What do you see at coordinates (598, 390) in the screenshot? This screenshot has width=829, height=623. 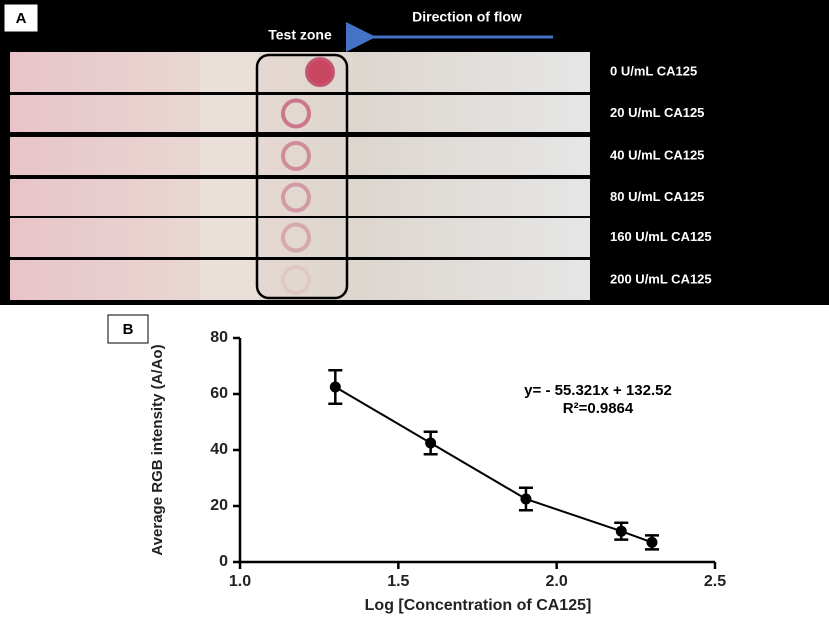 I see `equation: y= - 55.321x + 132.52` at bounding box center [598, 390].